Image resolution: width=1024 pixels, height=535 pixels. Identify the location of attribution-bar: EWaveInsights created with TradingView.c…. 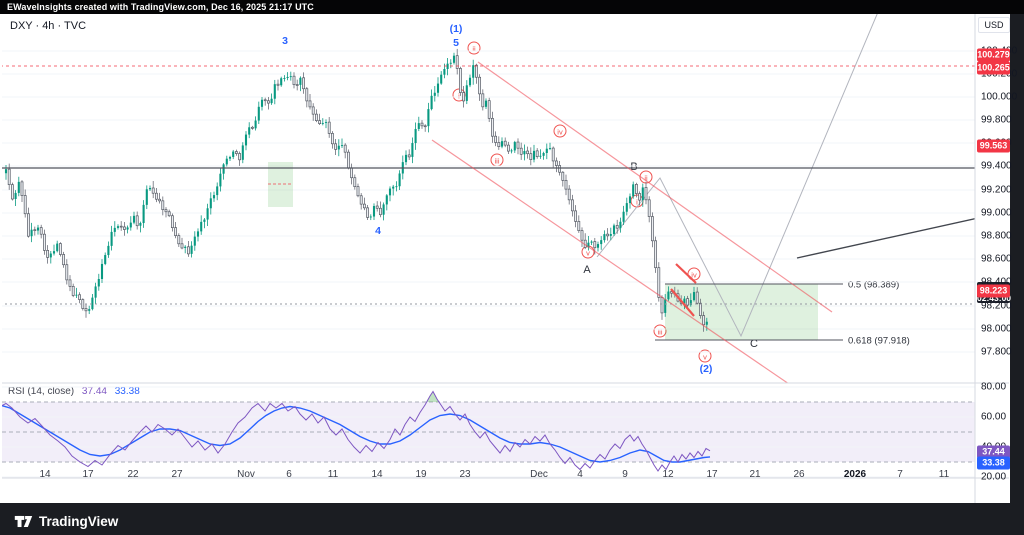
(512, 7).